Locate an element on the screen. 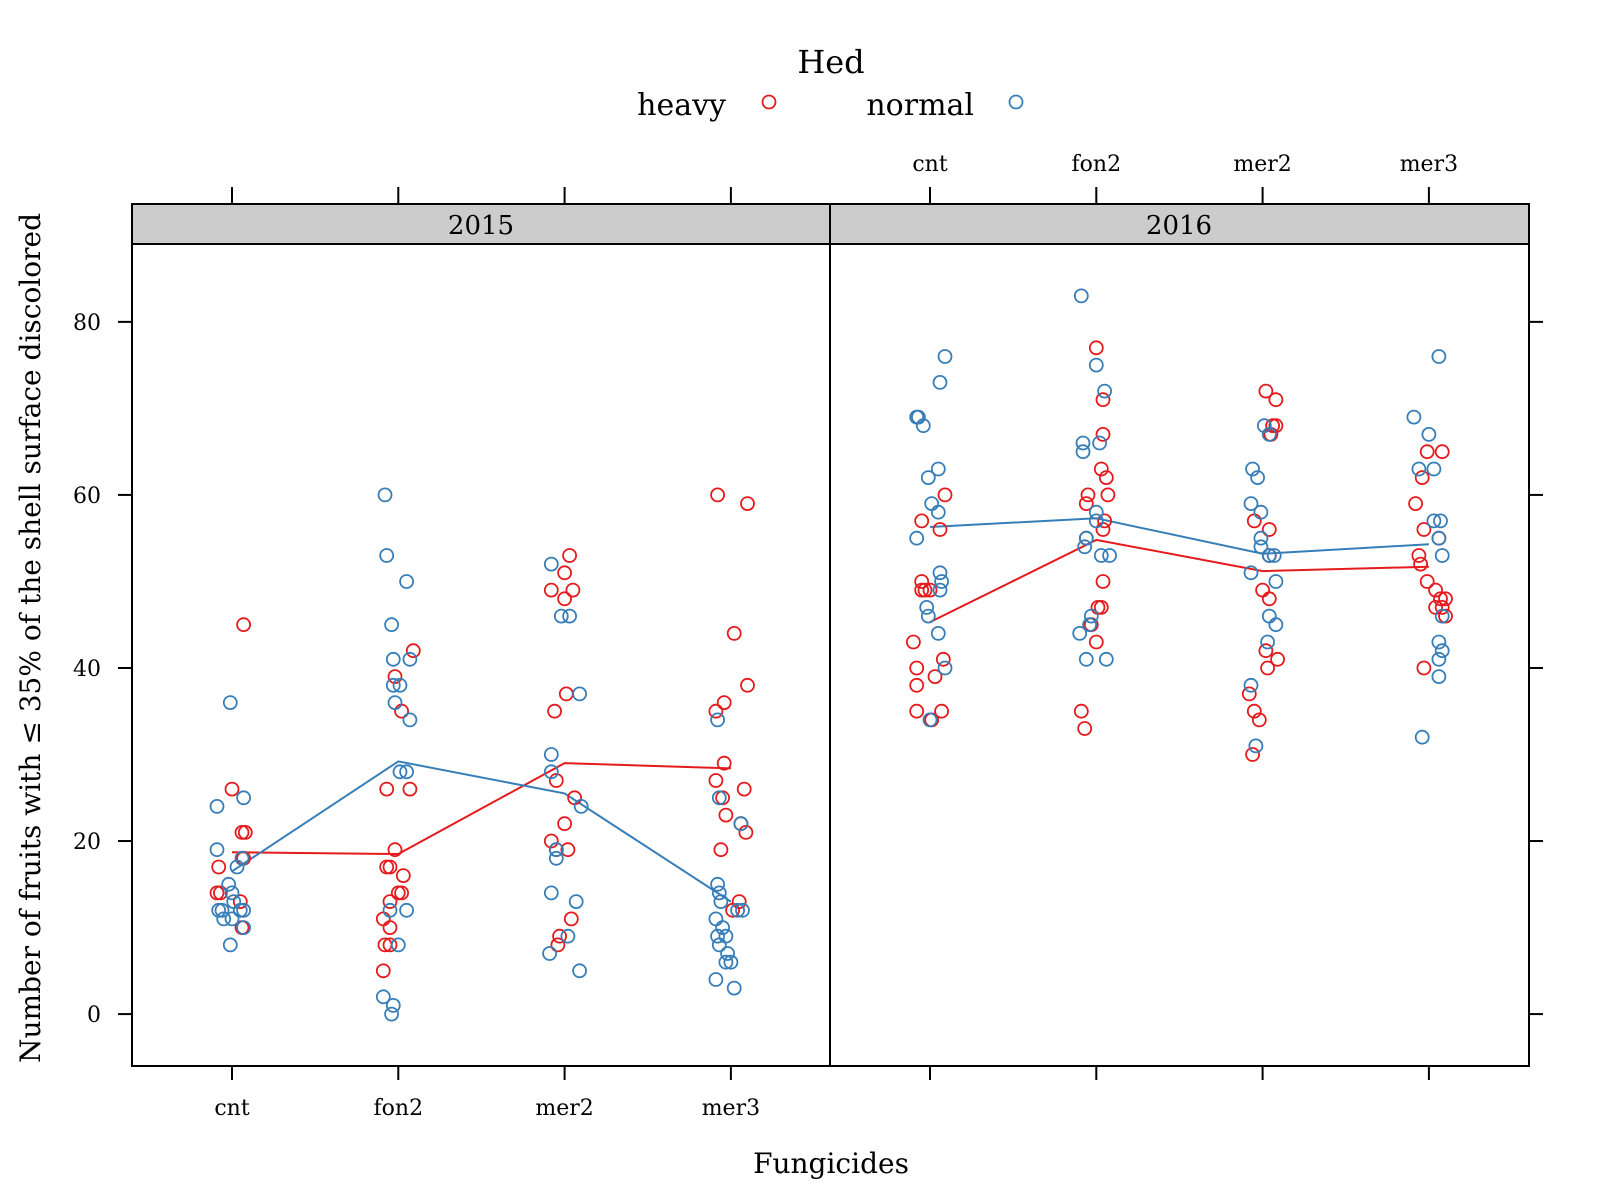 The width and height of the screenshot is (1600, 1200). y-tick-label: 80 is located at coordinates (87, 323).